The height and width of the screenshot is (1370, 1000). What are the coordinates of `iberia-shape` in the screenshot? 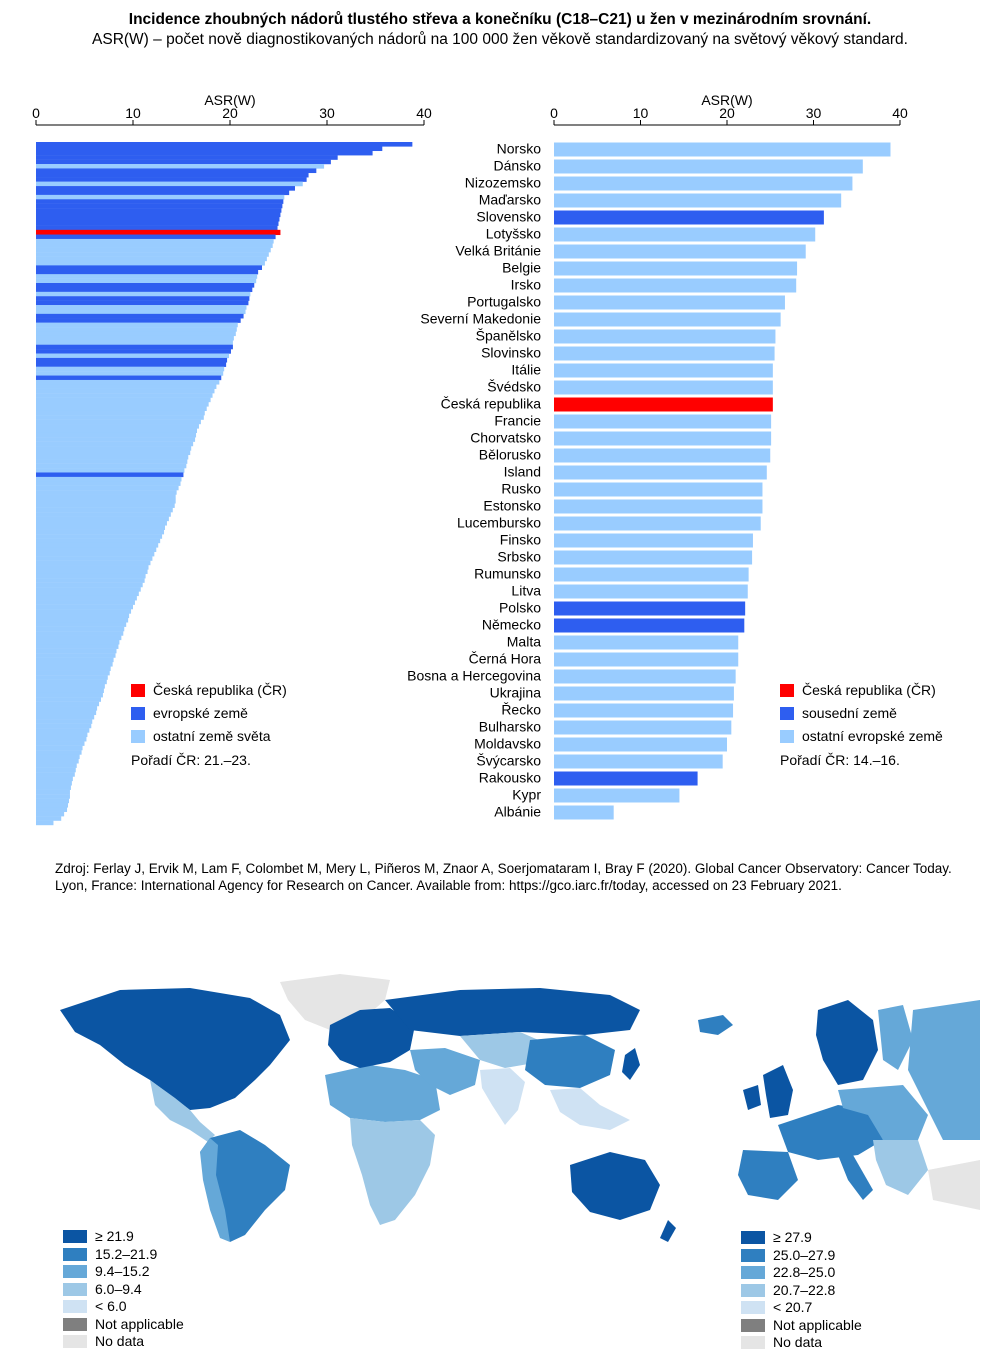 It's located at (768, 1175).